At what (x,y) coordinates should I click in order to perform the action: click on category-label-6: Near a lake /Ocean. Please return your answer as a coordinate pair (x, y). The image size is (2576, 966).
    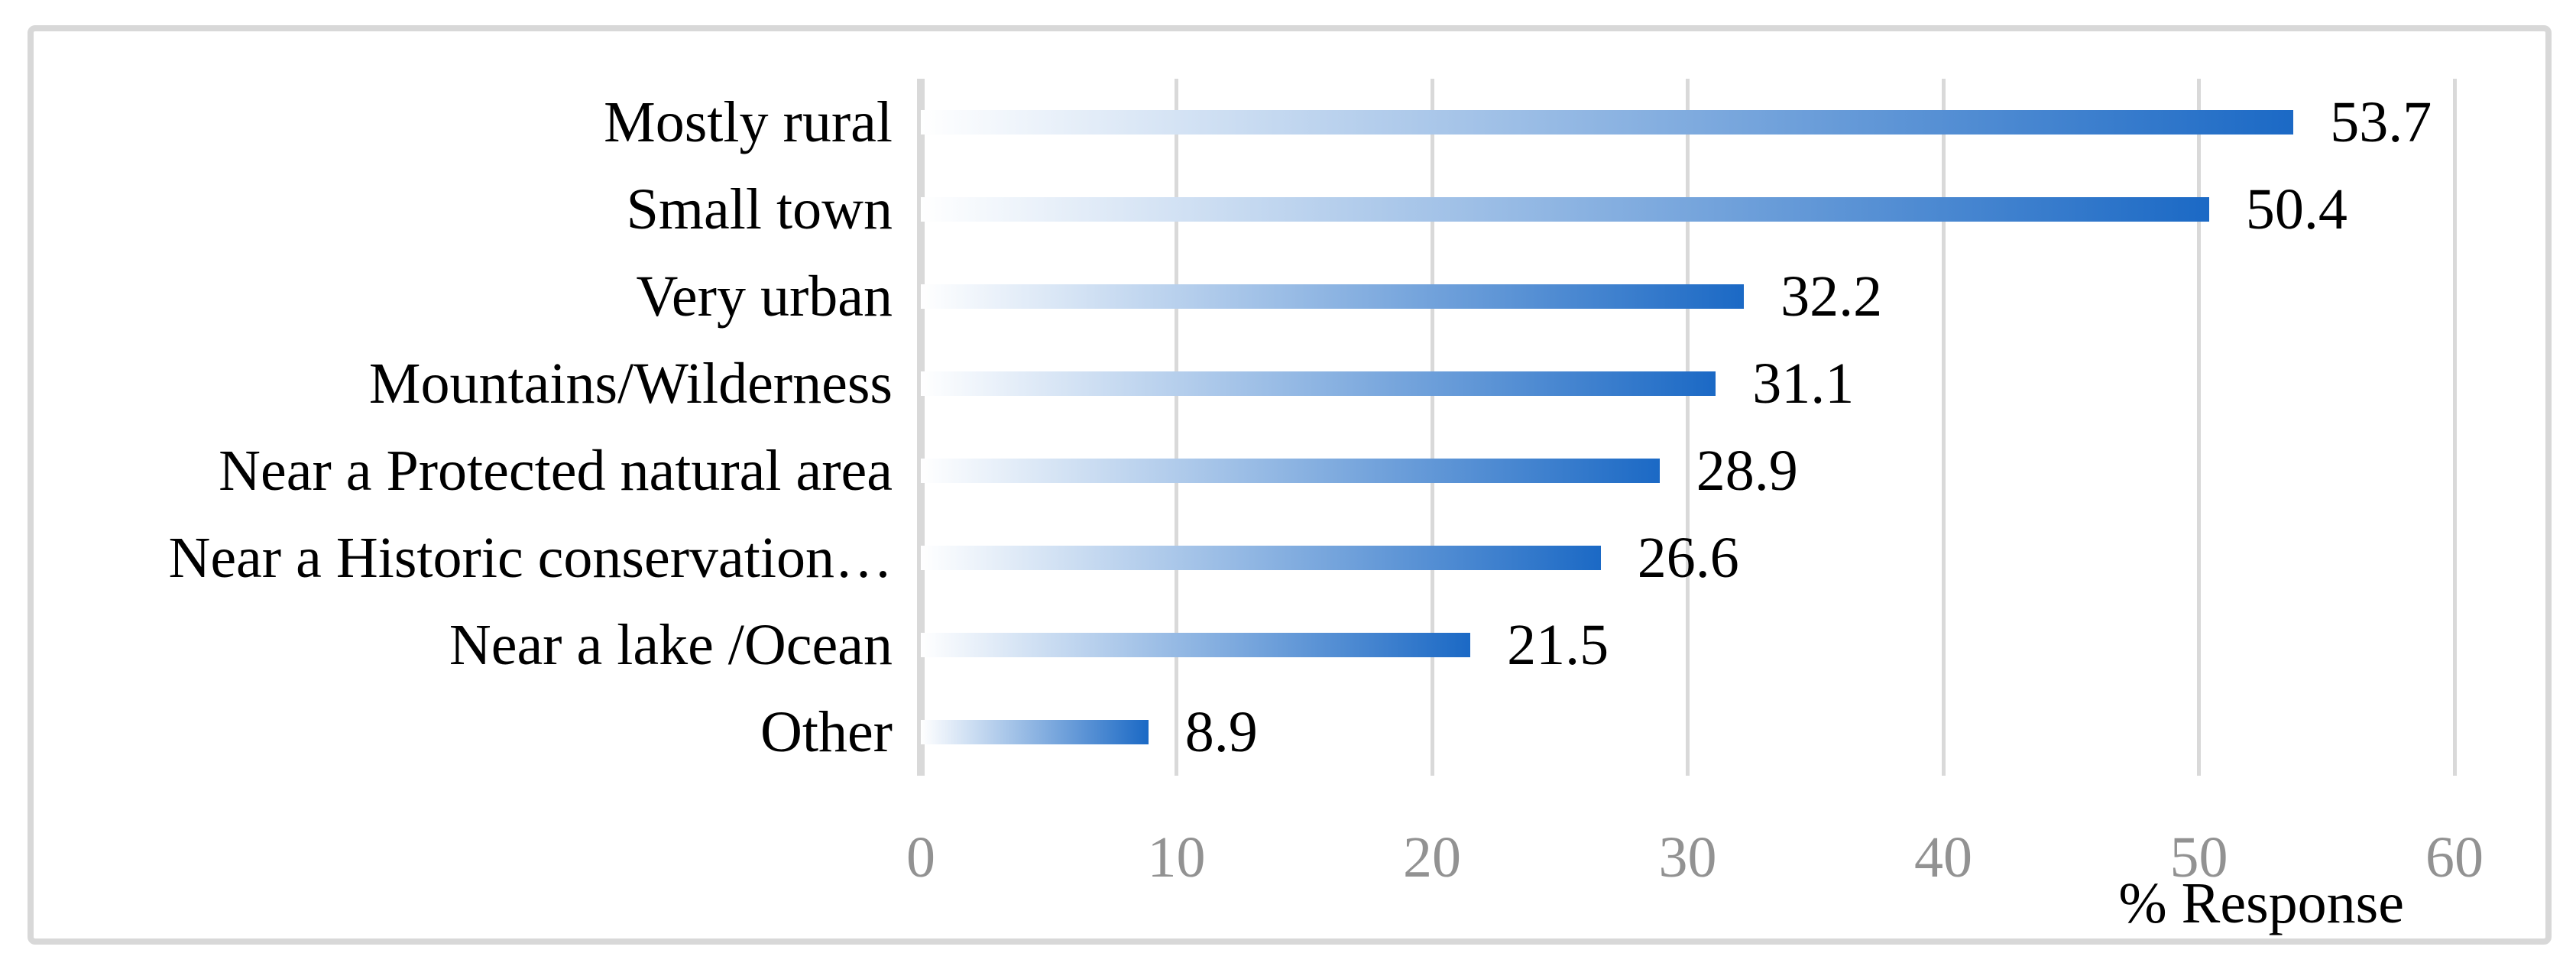
    Looking at the image, I should click on (671, 645).